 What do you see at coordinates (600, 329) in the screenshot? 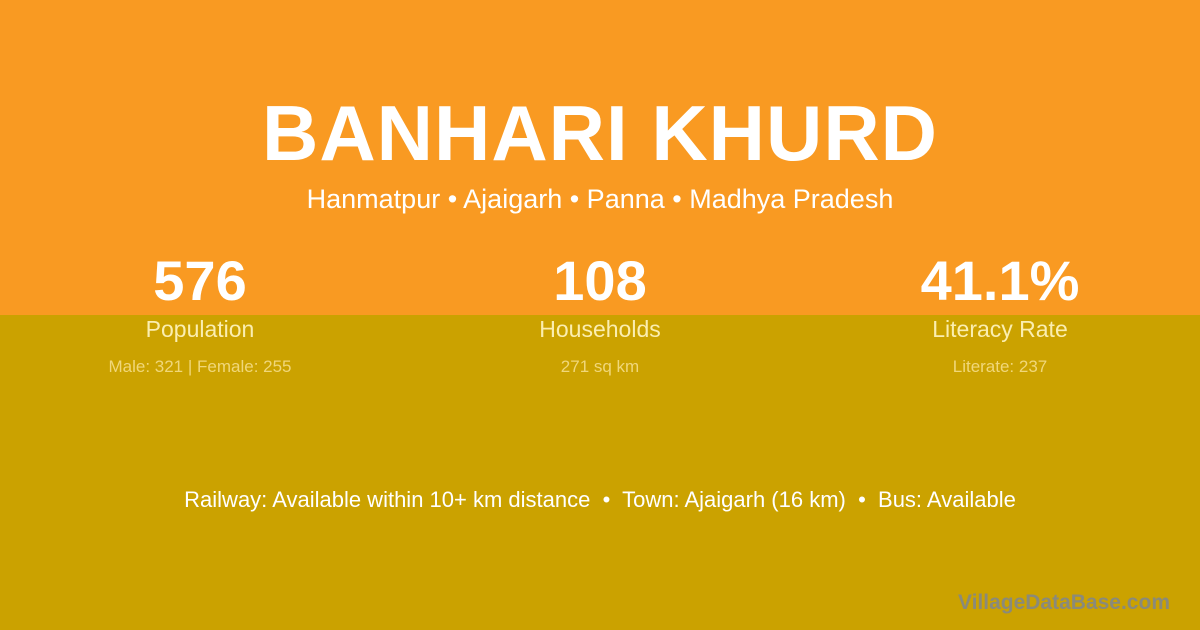
I see `stat-label: Households` at bounding box center [600, 329].